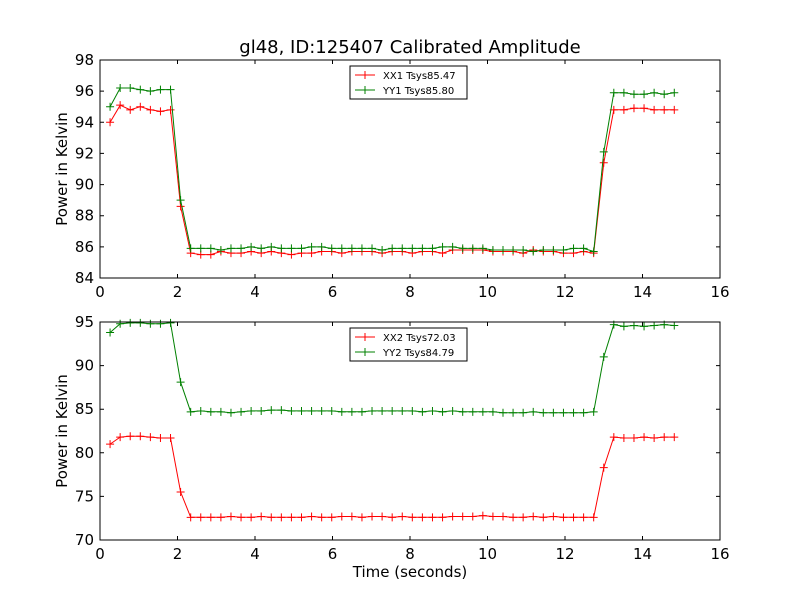 The height and width of the screenshot is (600, 800). Describe the element at coordinates (84, 60) in the screenshot. I see `y-tick-label: 98` at that location.